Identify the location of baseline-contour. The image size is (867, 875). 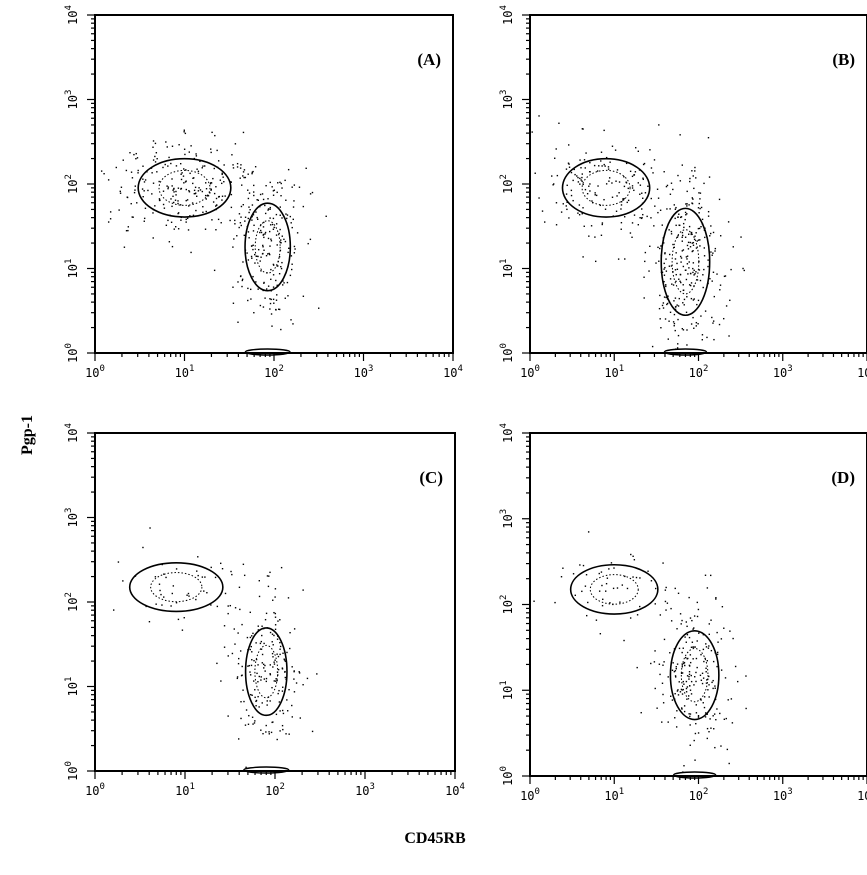
(267, 352).